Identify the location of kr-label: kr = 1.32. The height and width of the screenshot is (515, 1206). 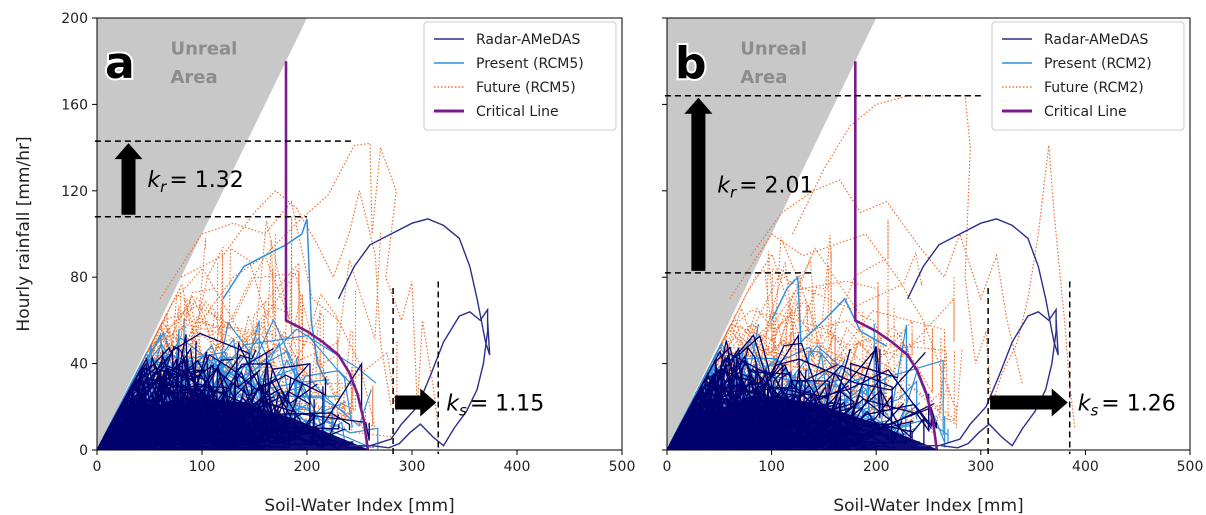
(195, 182).